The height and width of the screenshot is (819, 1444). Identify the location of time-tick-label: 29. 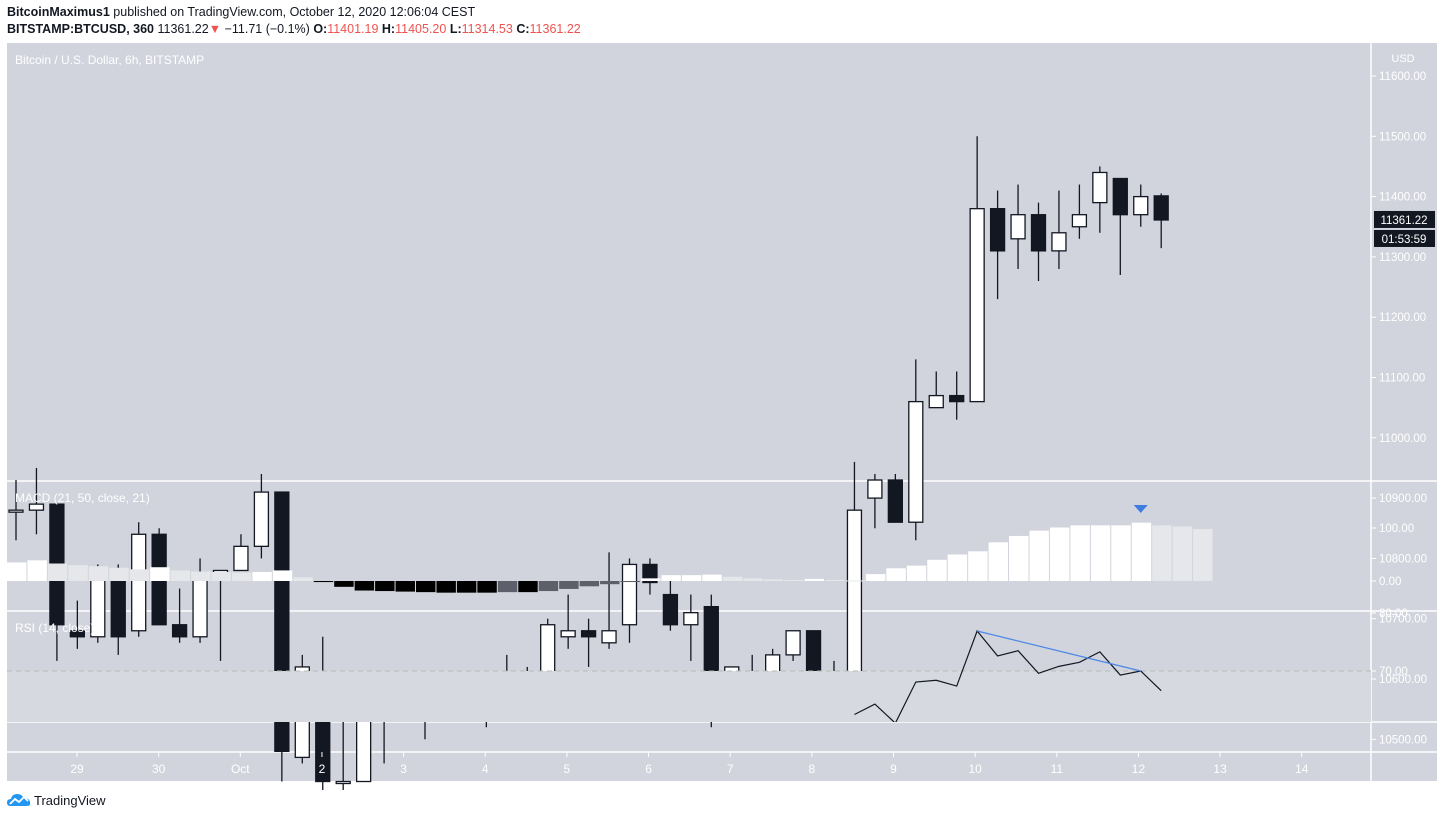
(77, 769).